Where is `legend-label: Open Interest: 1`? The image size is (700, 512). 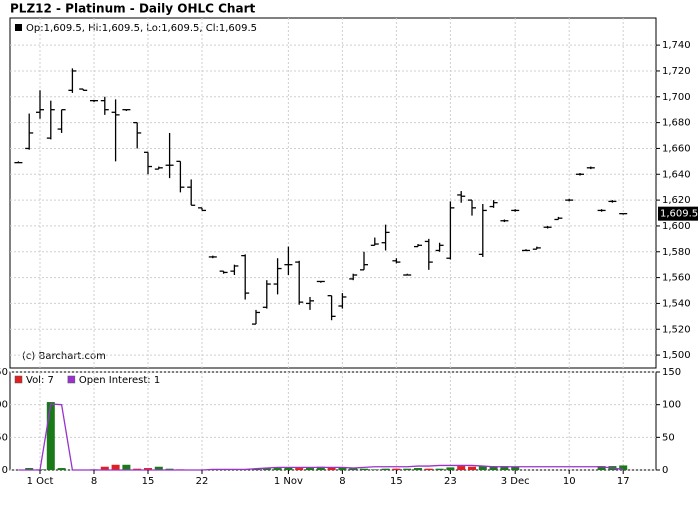 legend-label: Open Interest: 1 is located at coordinates (119, 380).